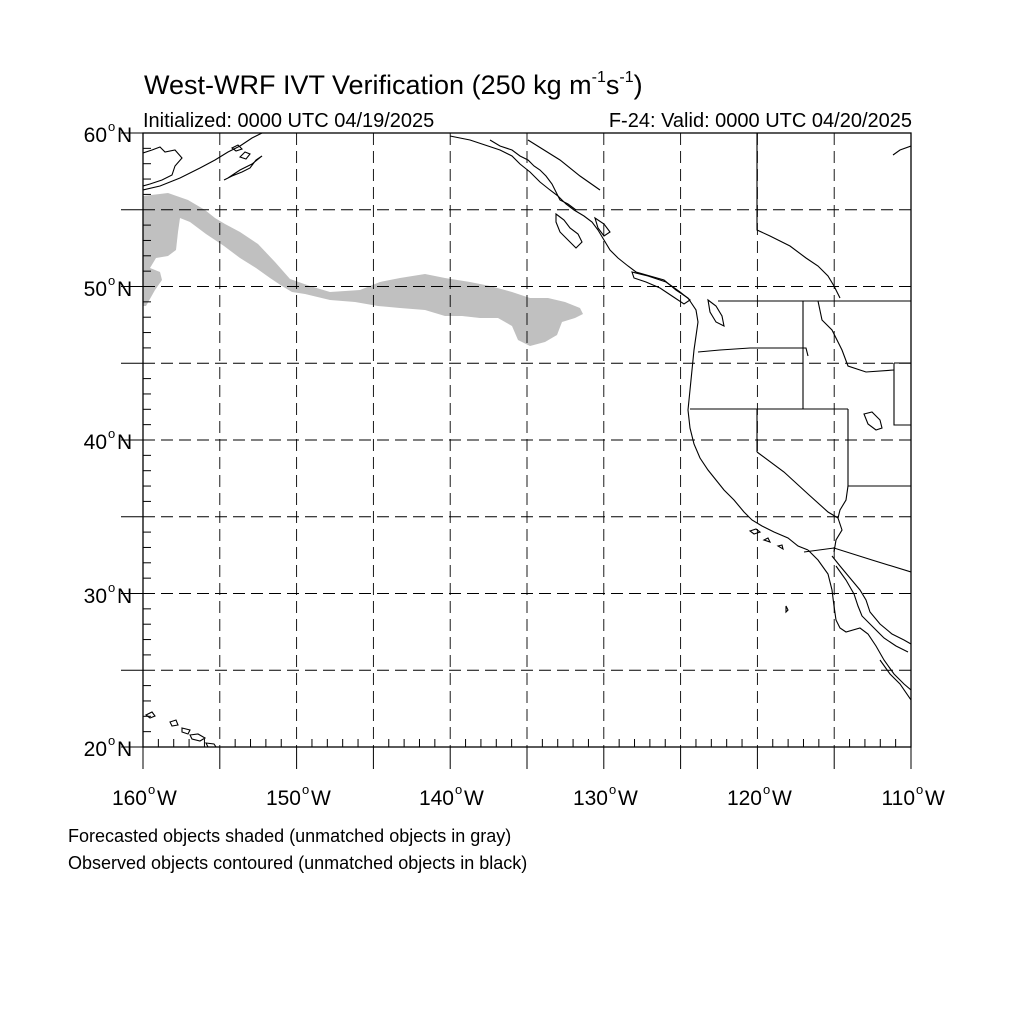  What do you see at coordinates (363, 269) in the screenshot?
I see `forecast-ivt-object` at bounding box center [363, 269].